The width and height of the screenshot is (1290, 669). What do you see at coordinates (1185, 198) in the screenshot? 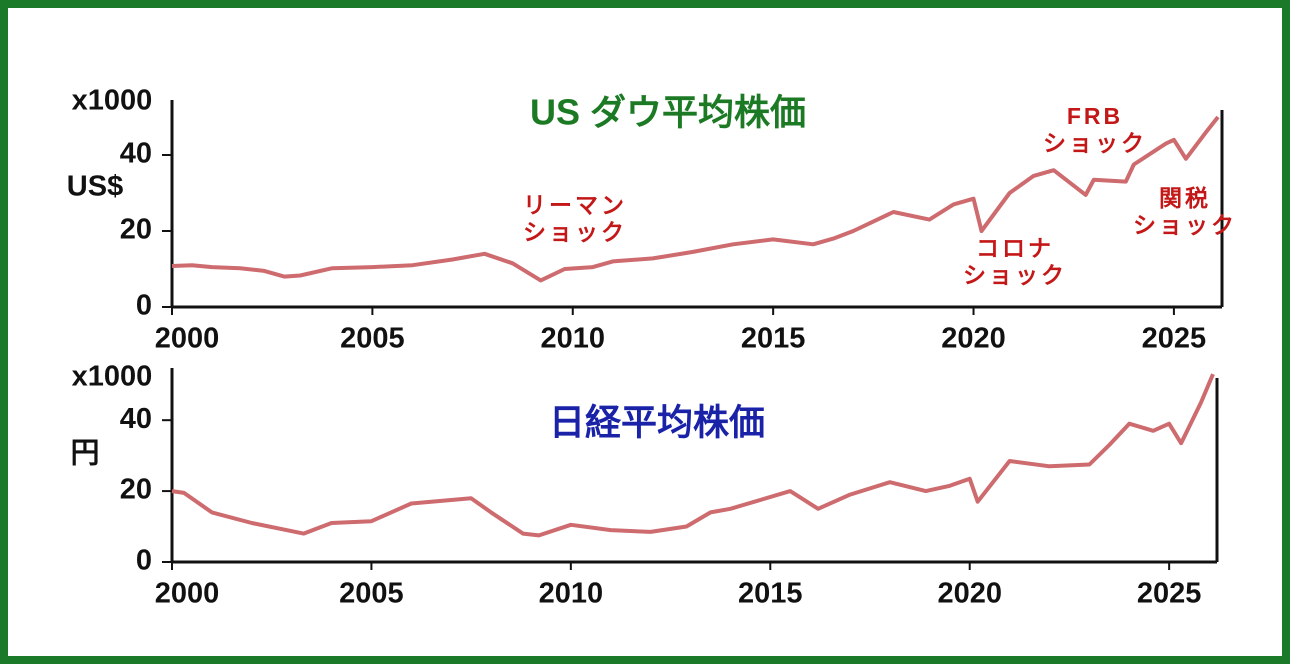
I see `annotation: 関税` at bounding box center [1185, 198].